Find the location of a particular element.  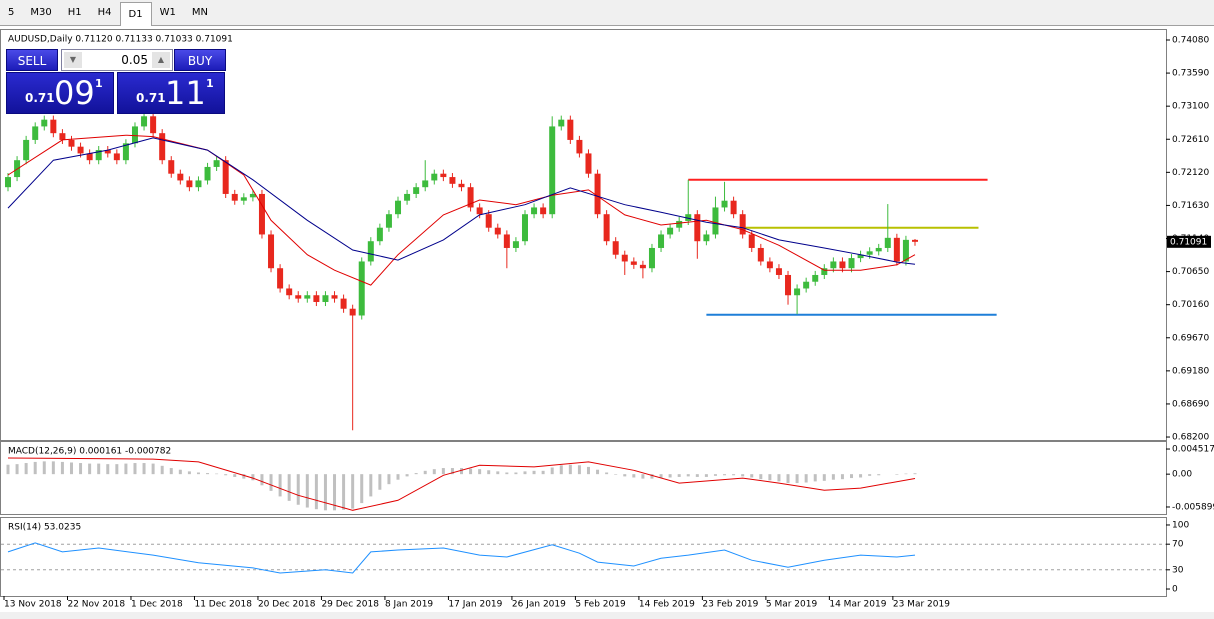

timeframe-tab: M30 is located at coordinates (41, 12).